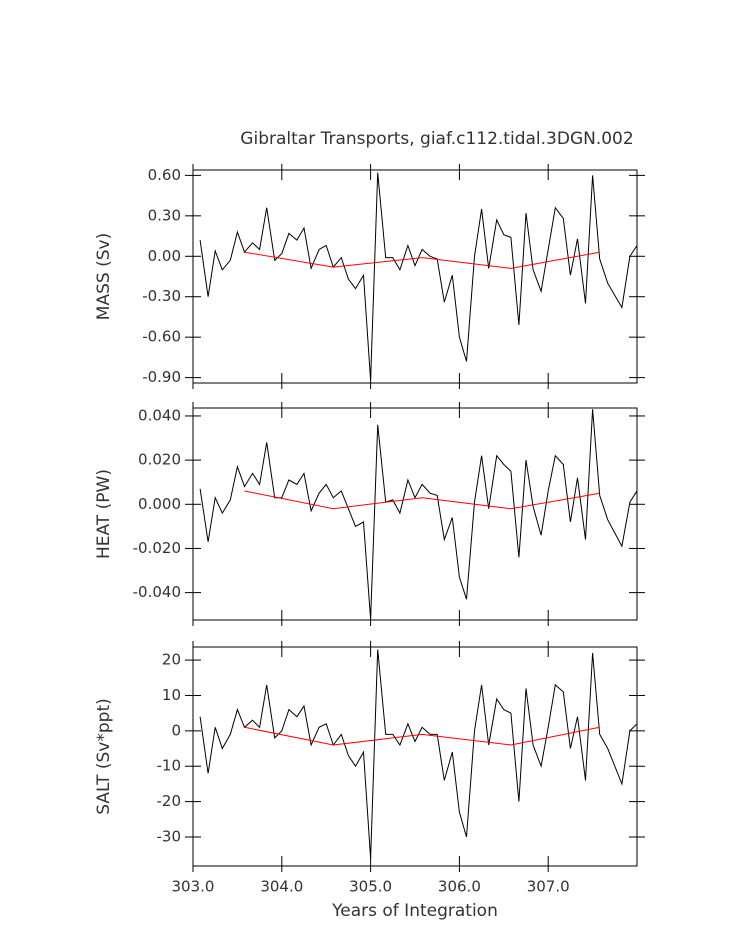  Describe the element at coordinates (171, 660) in the screenshot. I see `y-tick-label: 20` at that location.